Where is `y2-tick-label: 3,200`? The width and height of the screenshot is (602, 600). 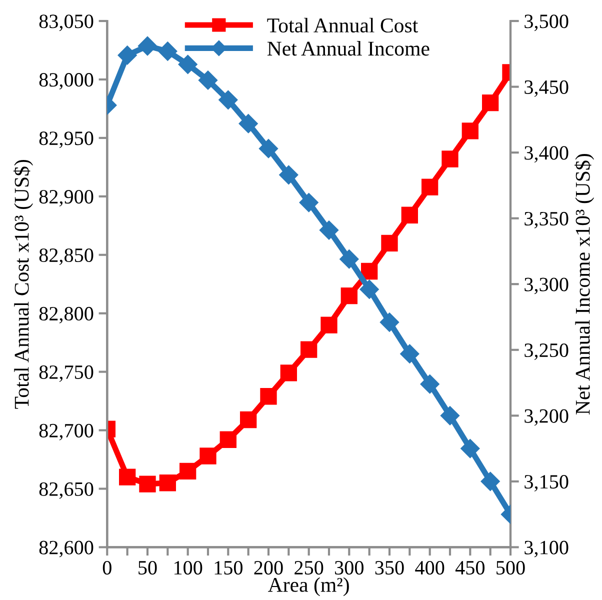
y2-tick-label: 3,200 is located at coordinates (546, 417).